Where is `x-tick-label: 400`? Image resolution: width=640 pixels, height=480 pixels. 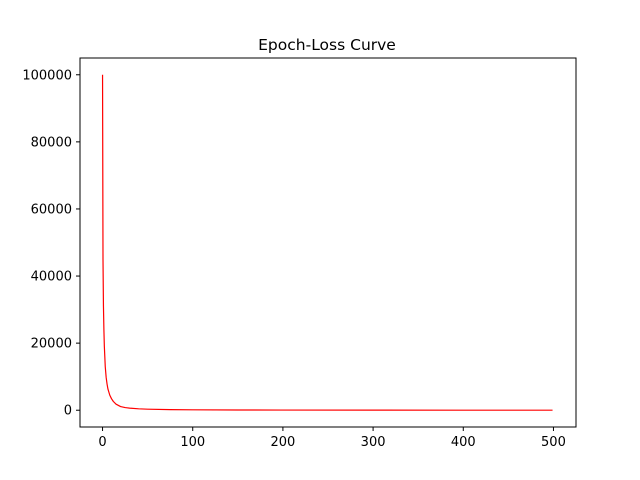
x-tick-label: 400 is located at coordinates (463, 442).